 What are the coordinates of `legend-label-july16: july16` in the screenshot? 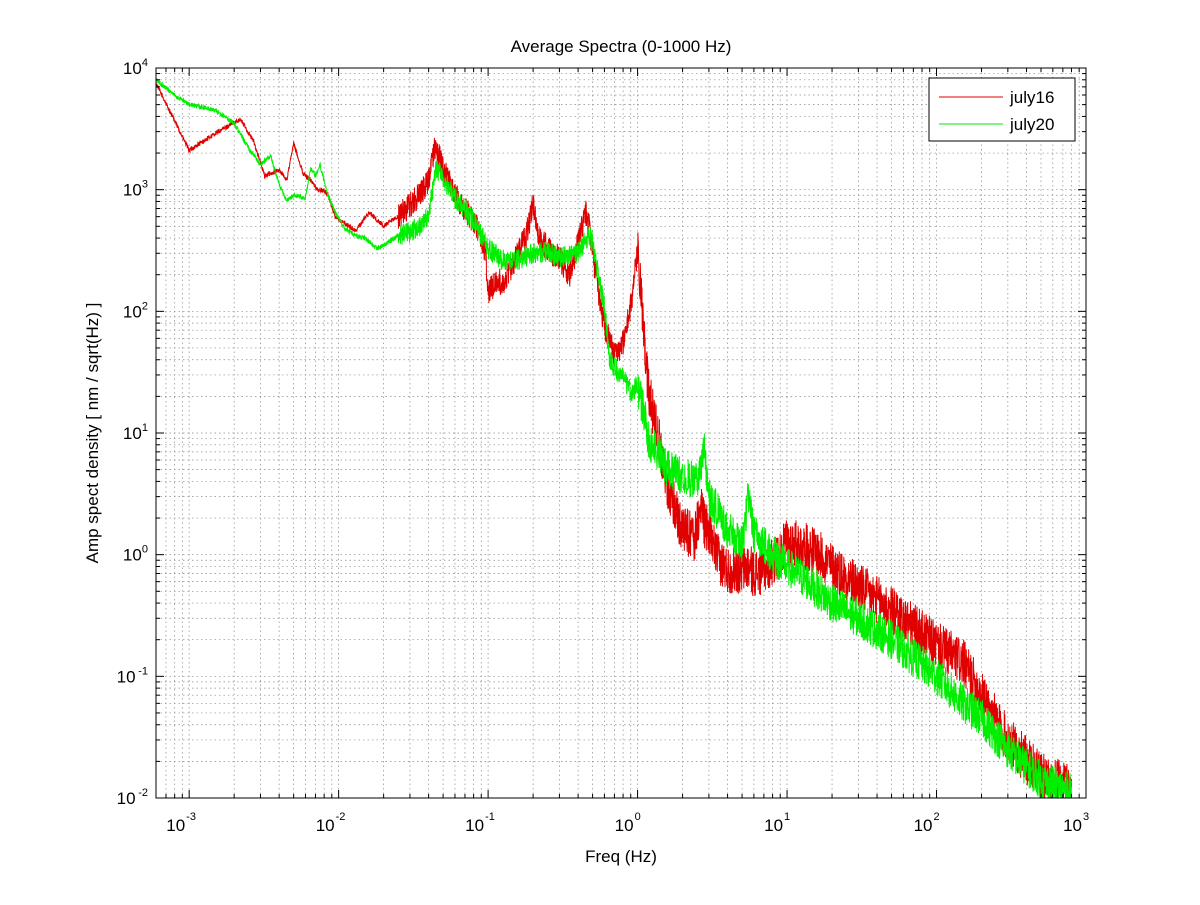 It's located at (1031, 97).